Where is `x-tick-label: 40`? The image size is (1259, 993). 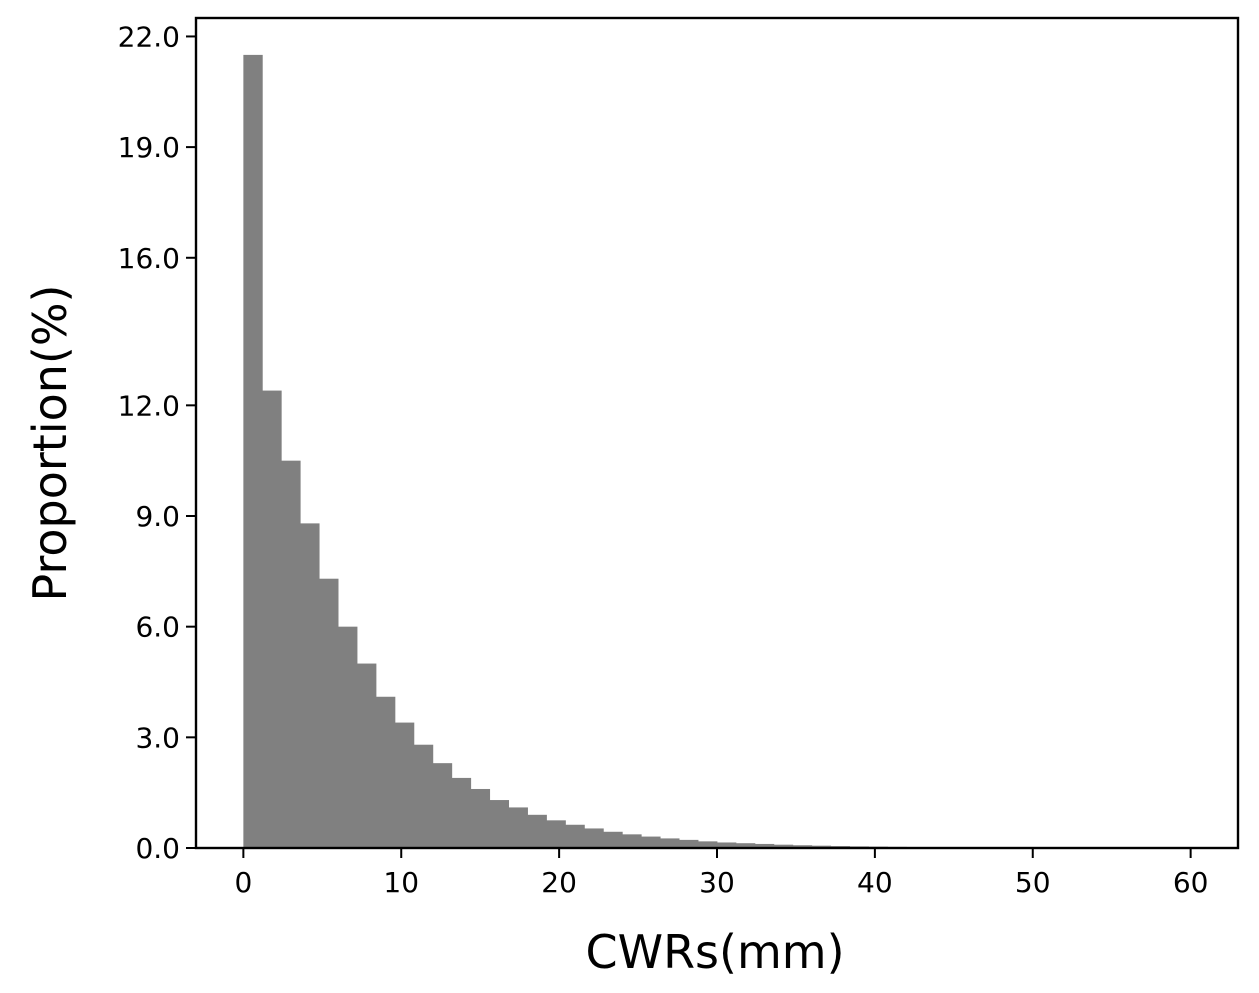
x-tick-label: 40 is located at coordinates (875, 882).